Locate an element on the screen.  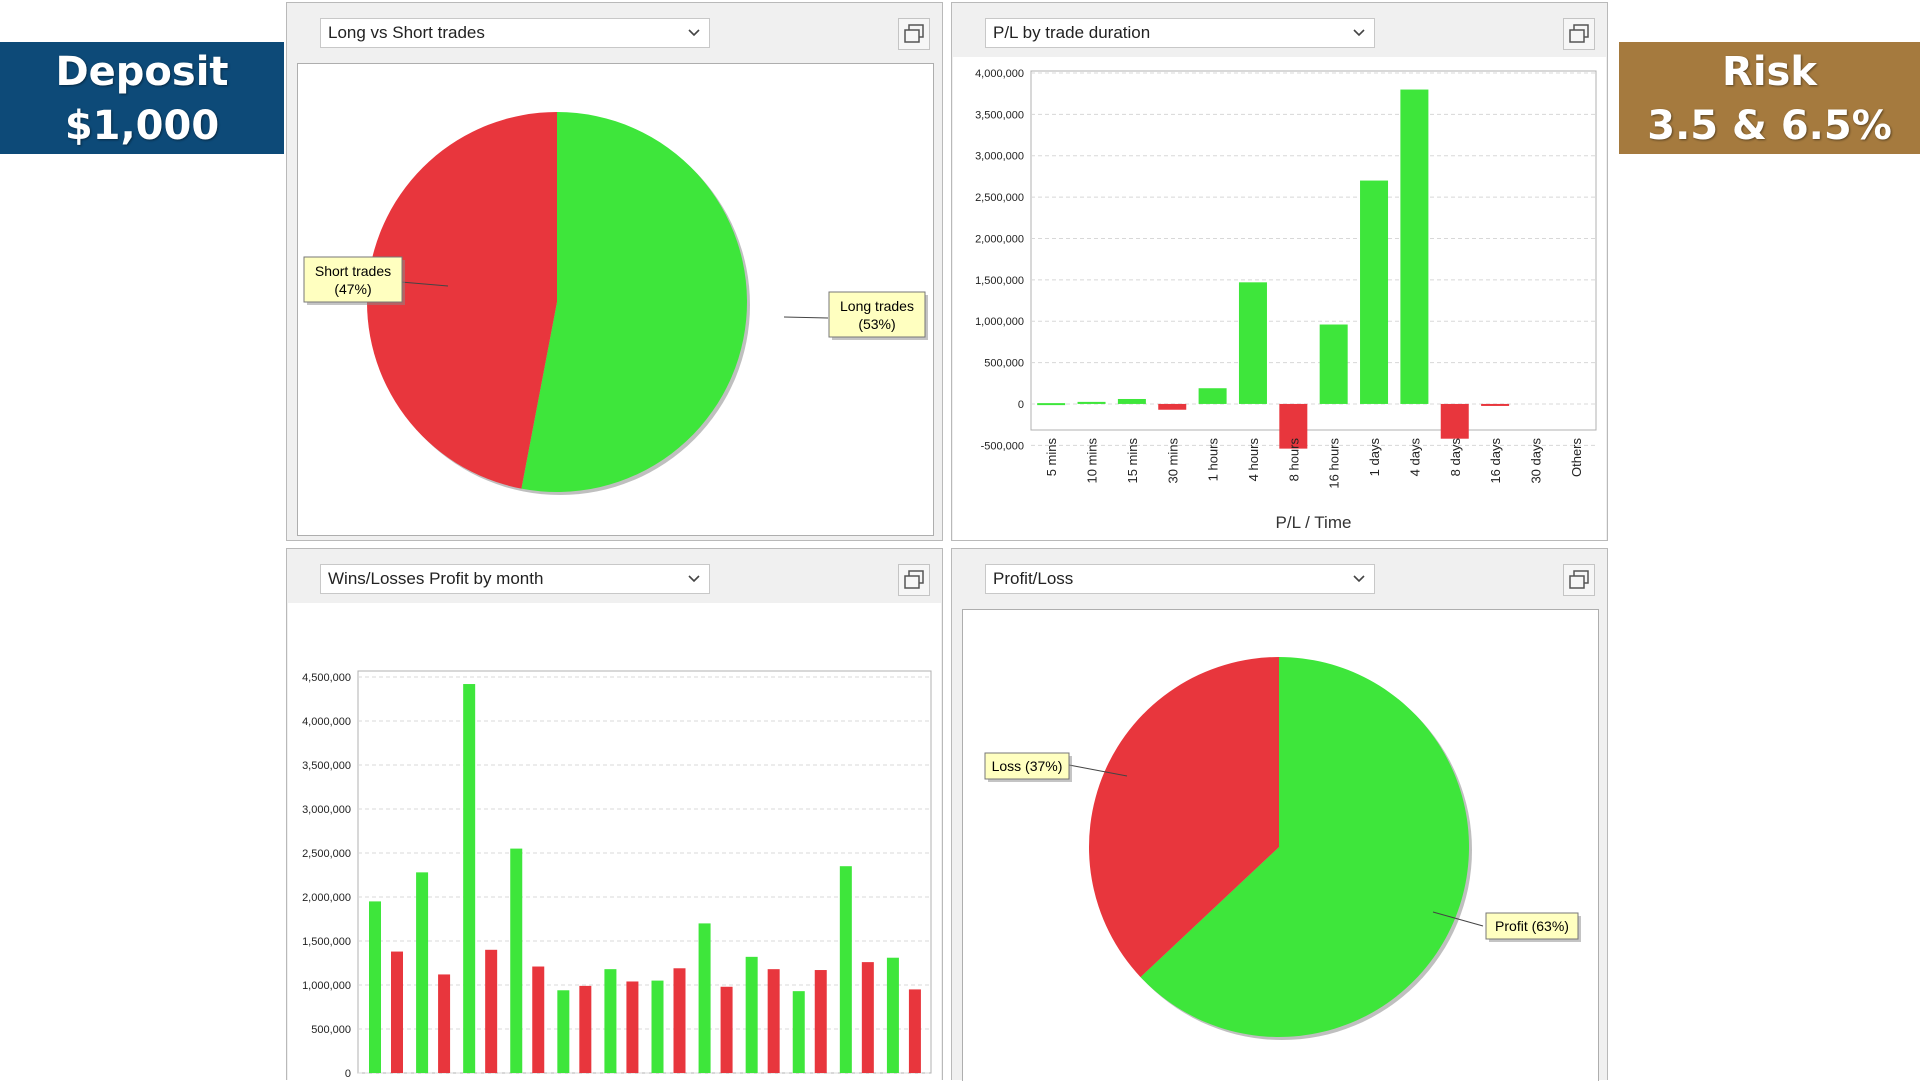
bar-5-mins is located at coordinates (1051, 404).